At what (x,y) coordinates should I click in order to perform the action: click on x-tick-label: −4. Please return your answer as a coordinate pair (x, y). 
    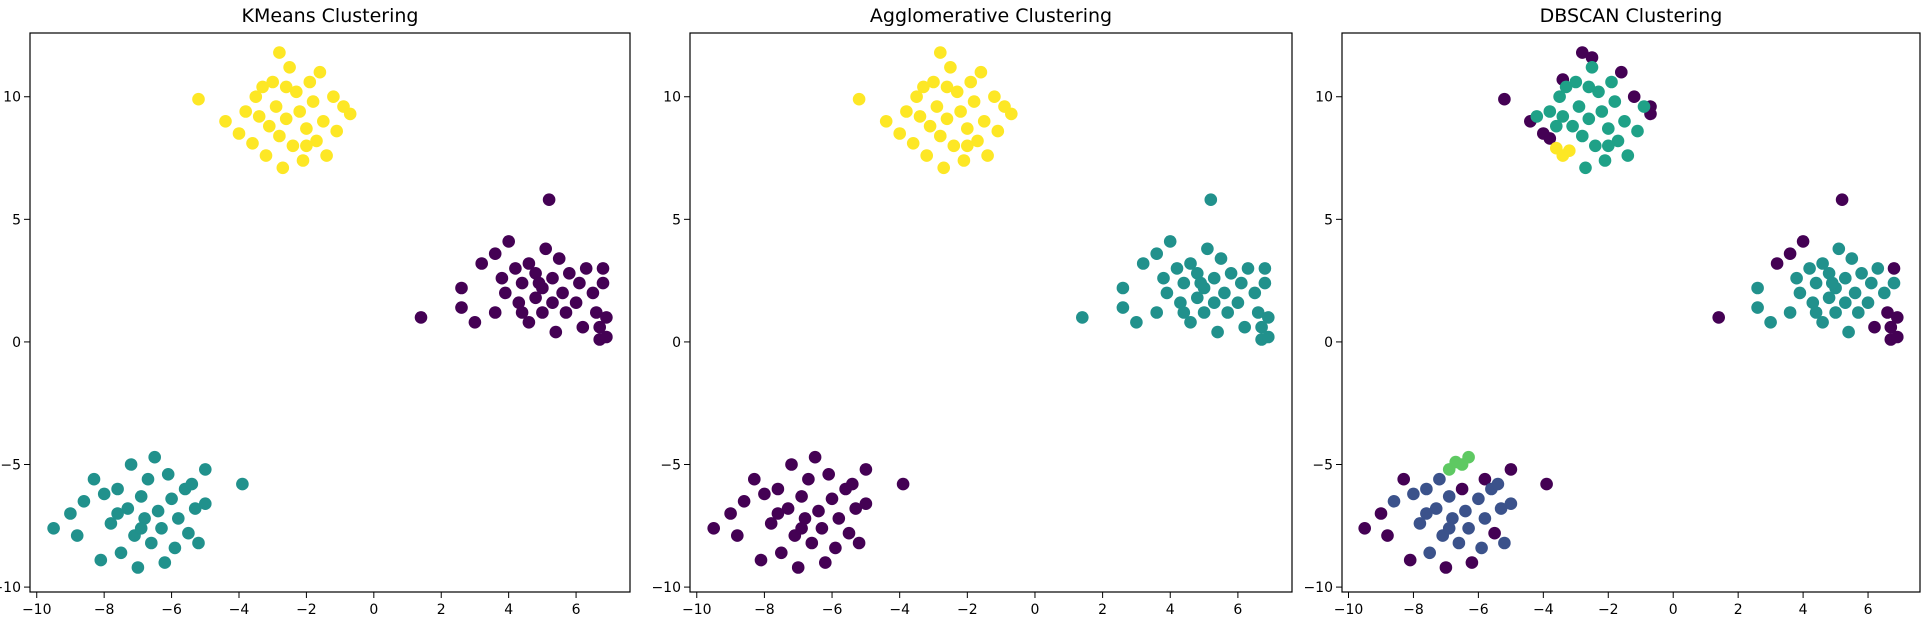
    Looking at the image, I should click on (1543, 610).